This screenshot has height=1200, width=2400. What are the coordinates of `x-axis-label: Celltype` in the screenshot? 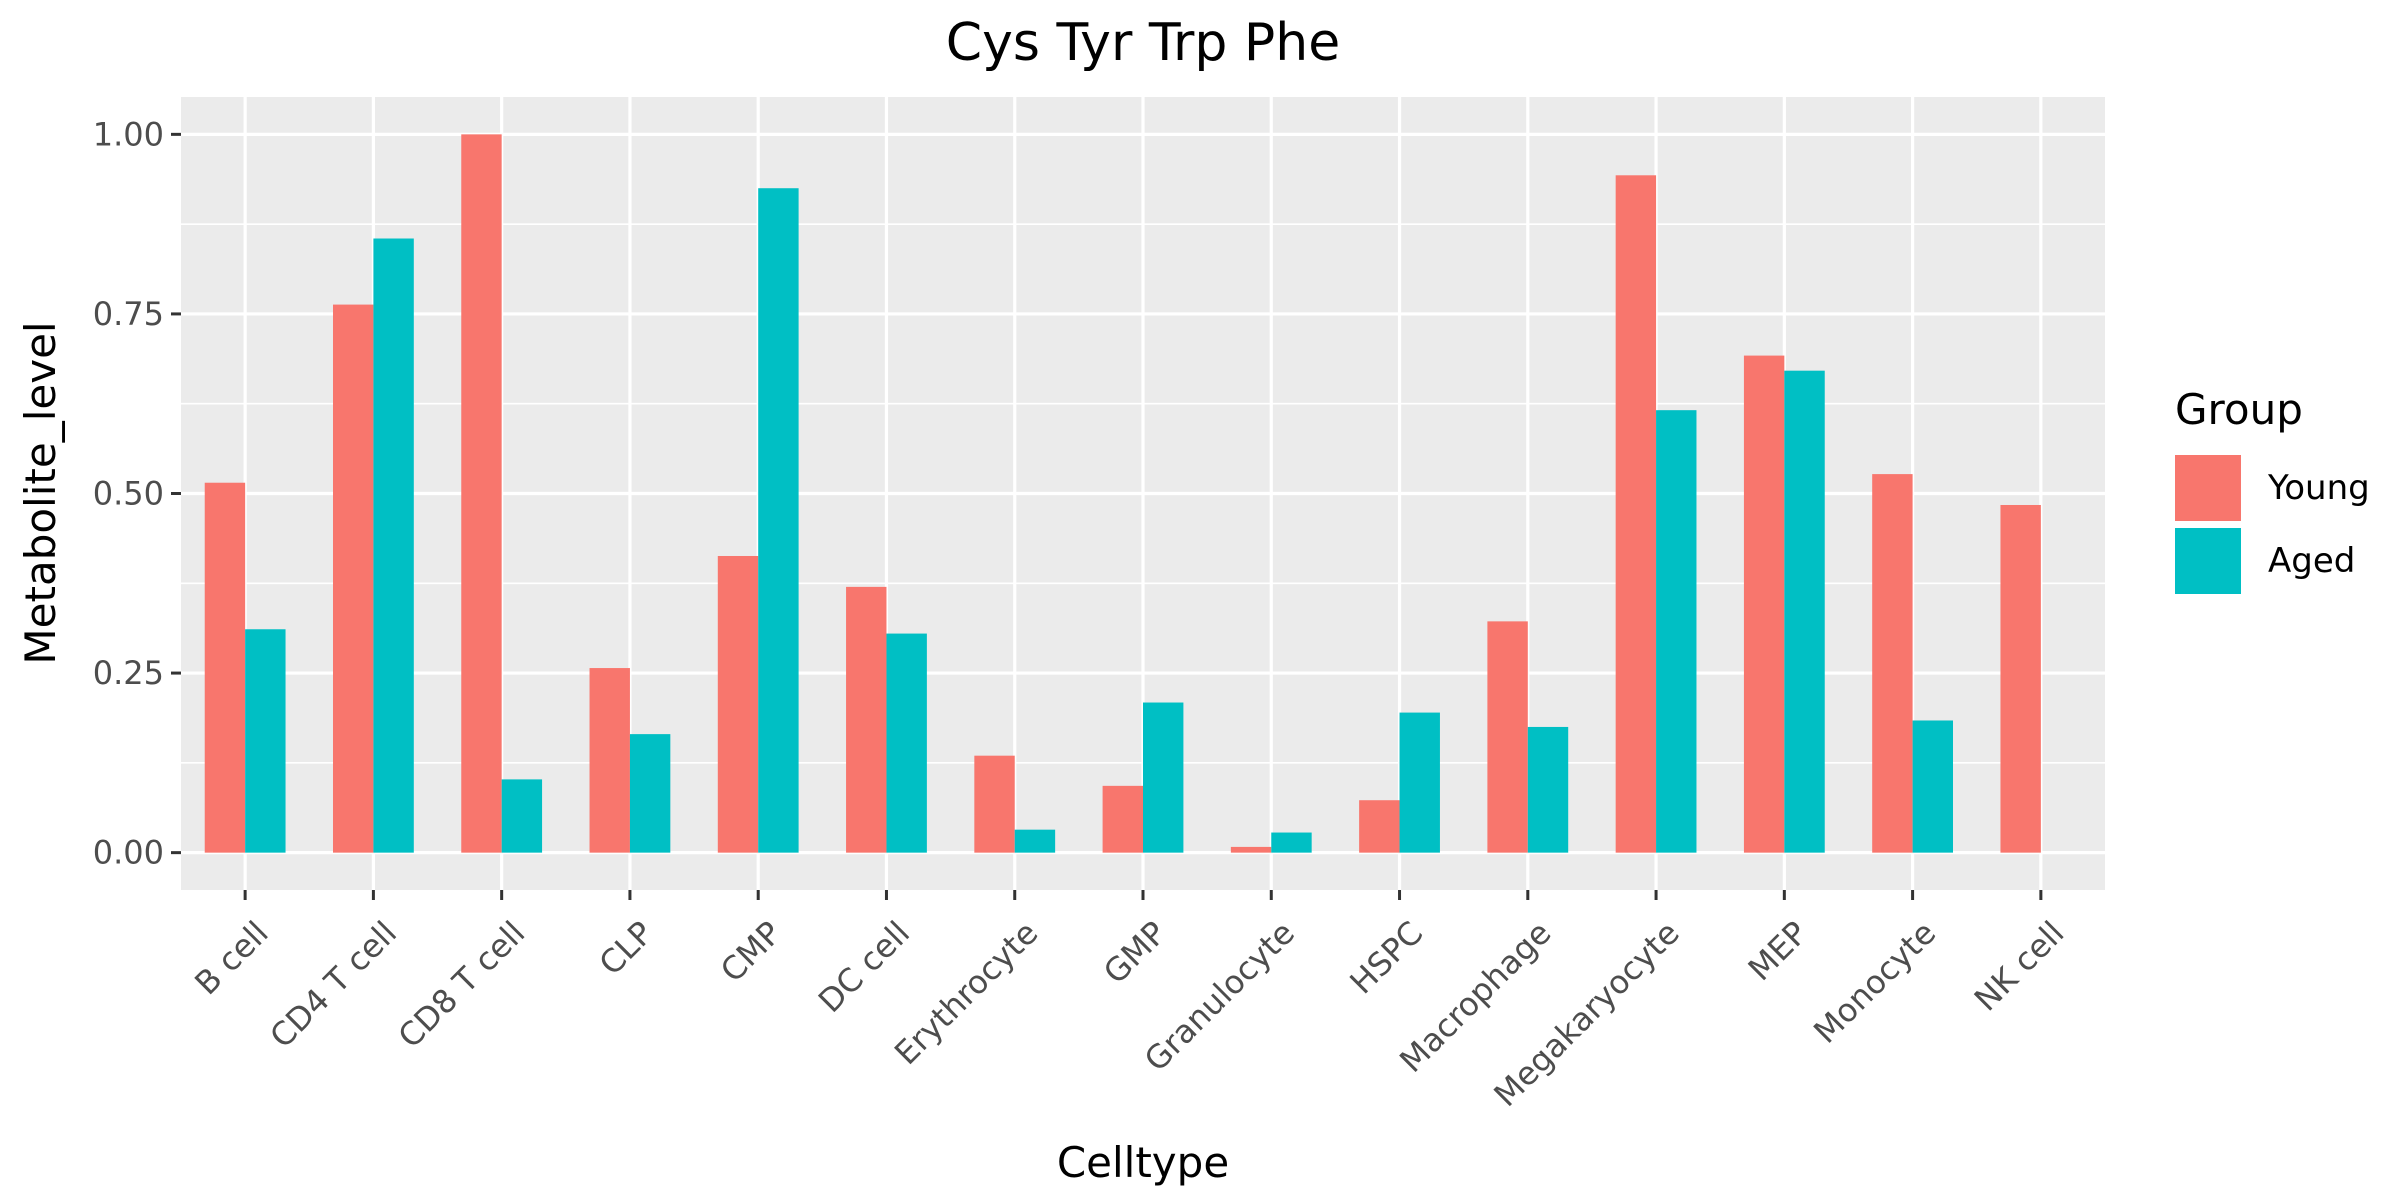 It's located at (1143, 1162).